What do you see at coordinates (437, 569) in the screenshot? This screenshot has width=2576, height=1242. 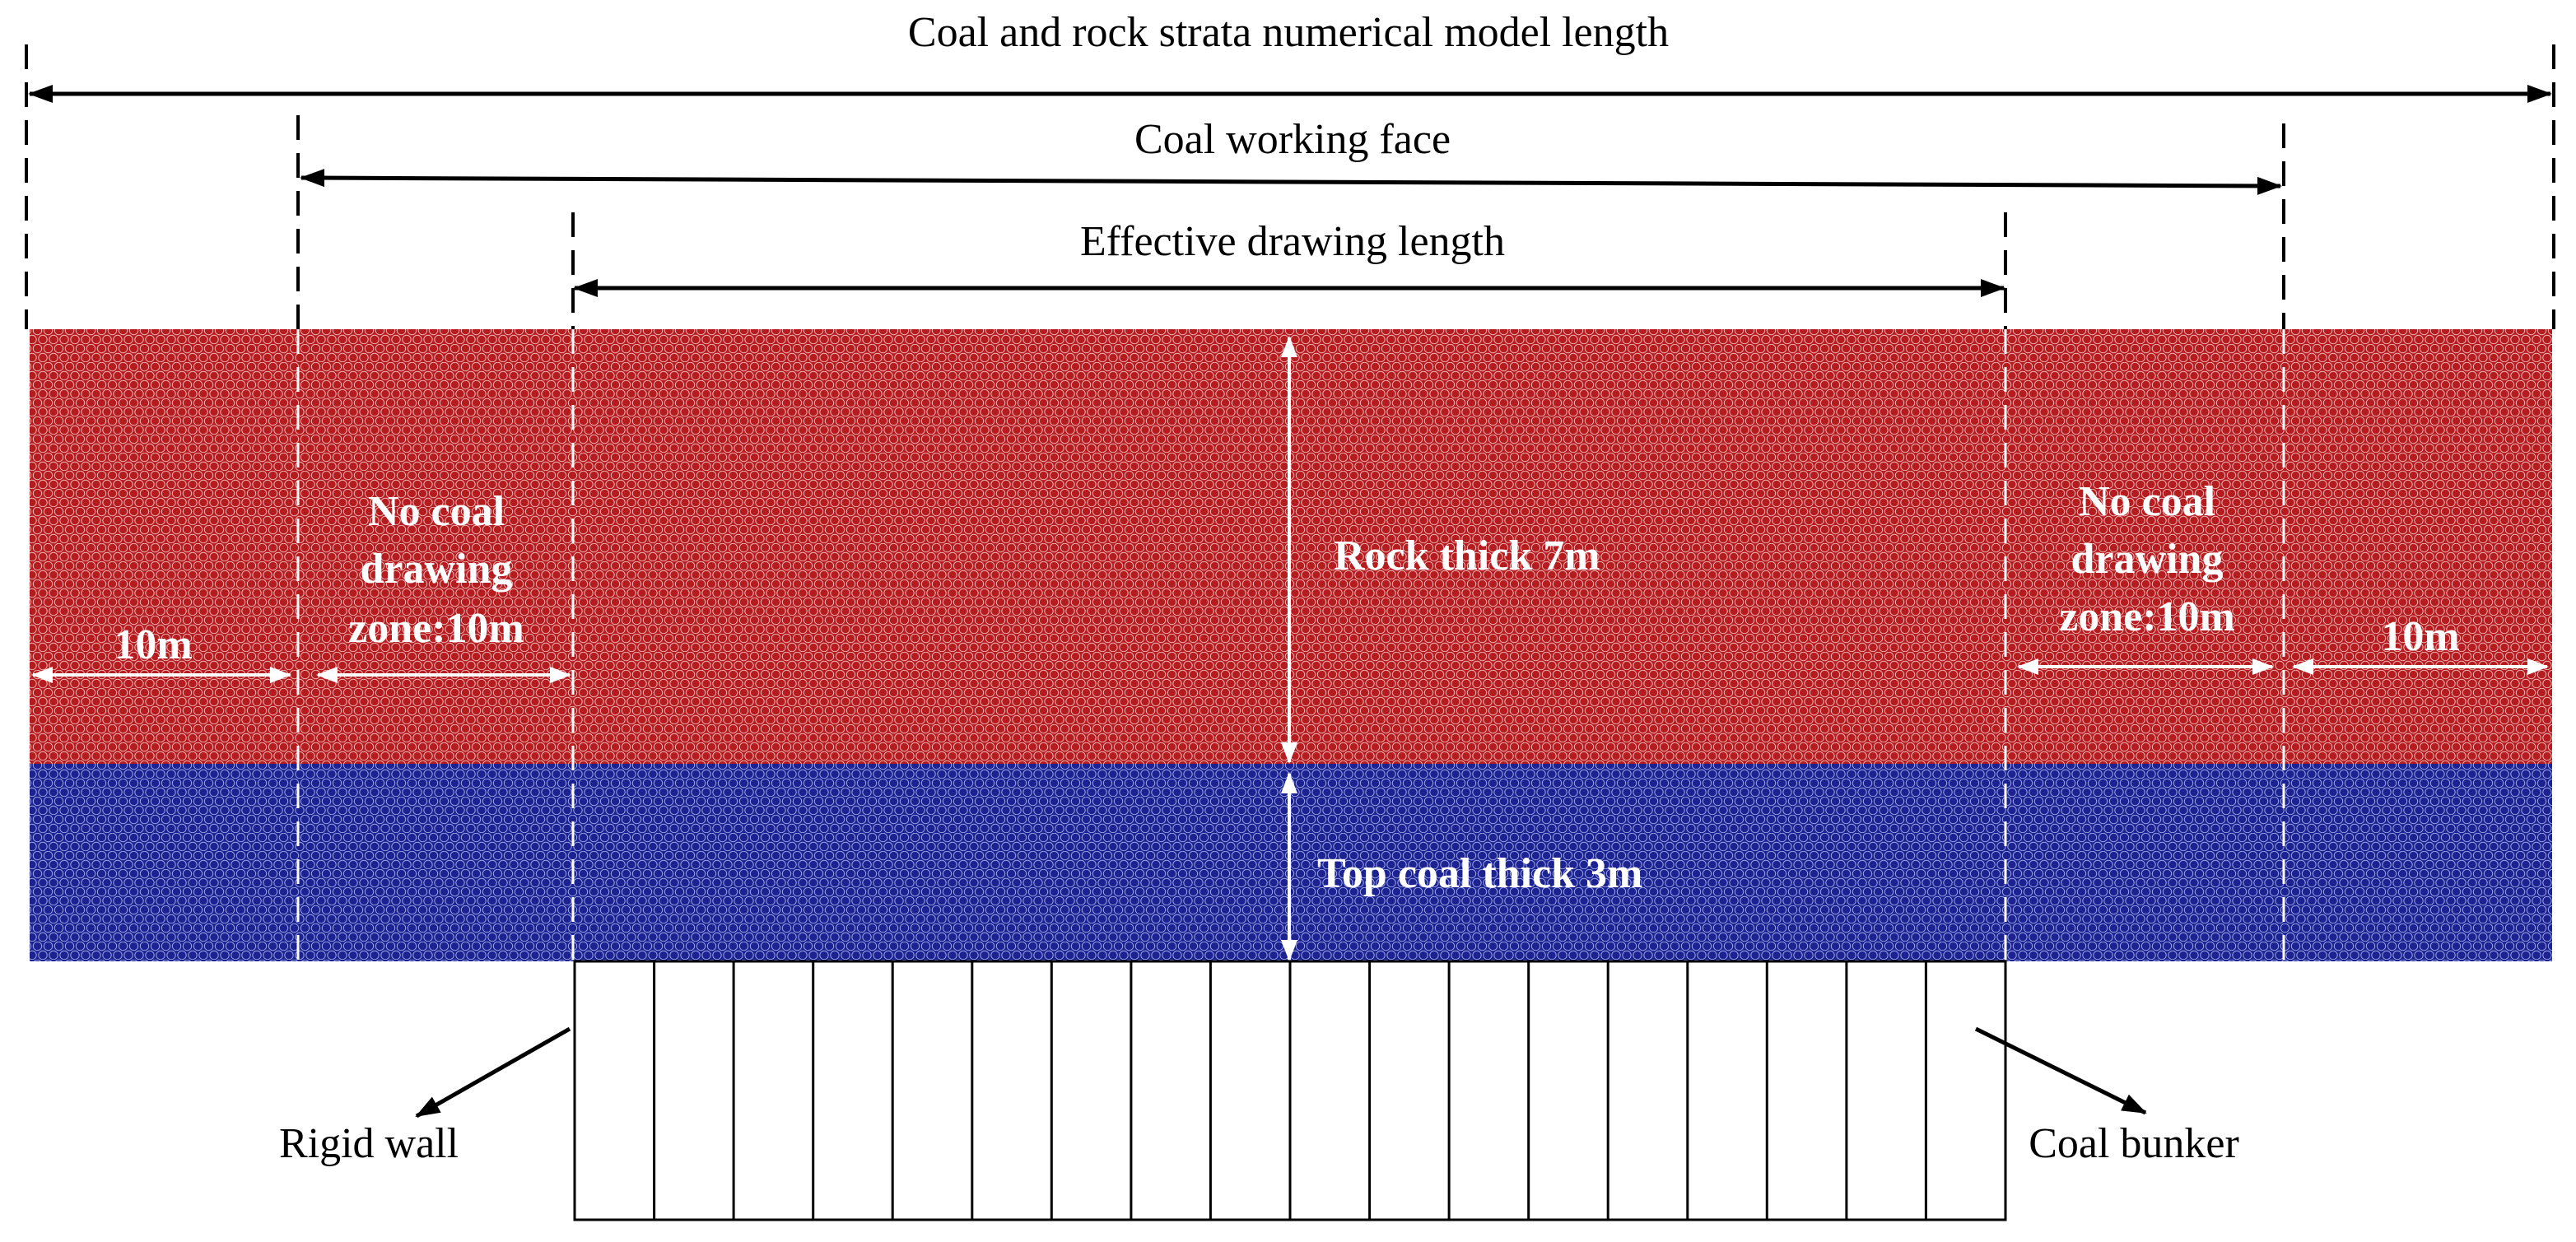 I see `left-zone-label-line-2: drawing` at bounding box center [437, 569].